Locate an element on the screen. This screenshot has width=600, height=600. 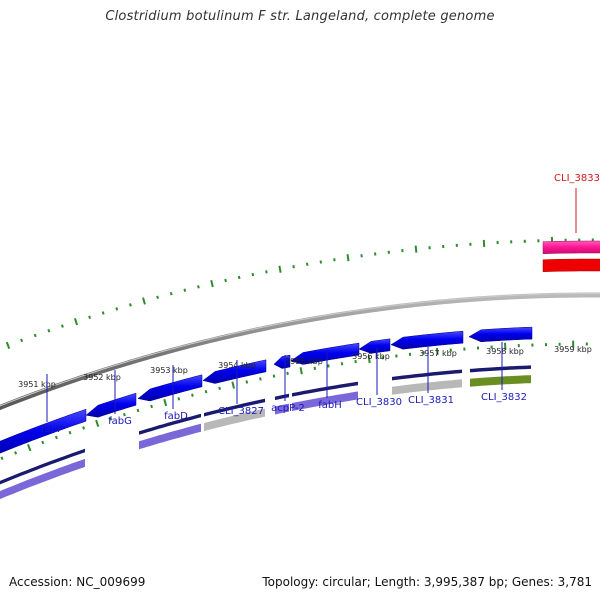
gene-label-CLI_3831: CLI_3831 is located at coordinates (431, 400).